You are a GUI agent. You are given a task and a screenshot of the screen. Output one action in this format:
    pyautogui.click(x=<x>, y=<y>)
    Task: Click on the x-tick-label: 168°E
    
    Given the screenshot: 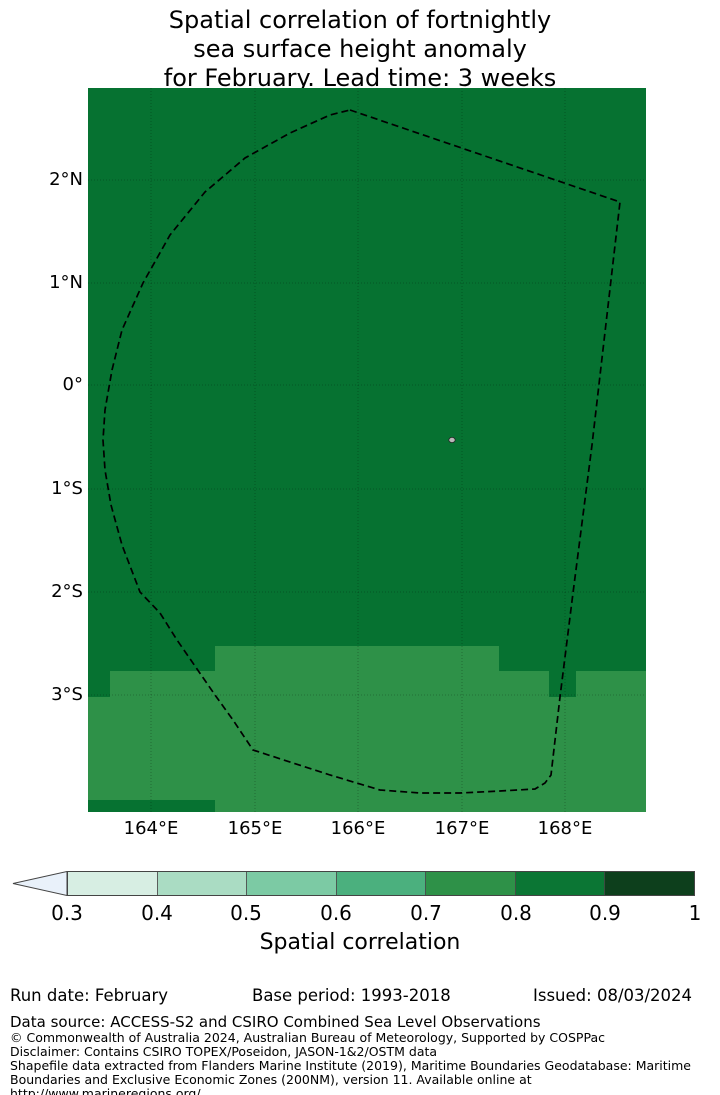 What is the action you would take?
    pyautogui.click(x=565, y=828)
    